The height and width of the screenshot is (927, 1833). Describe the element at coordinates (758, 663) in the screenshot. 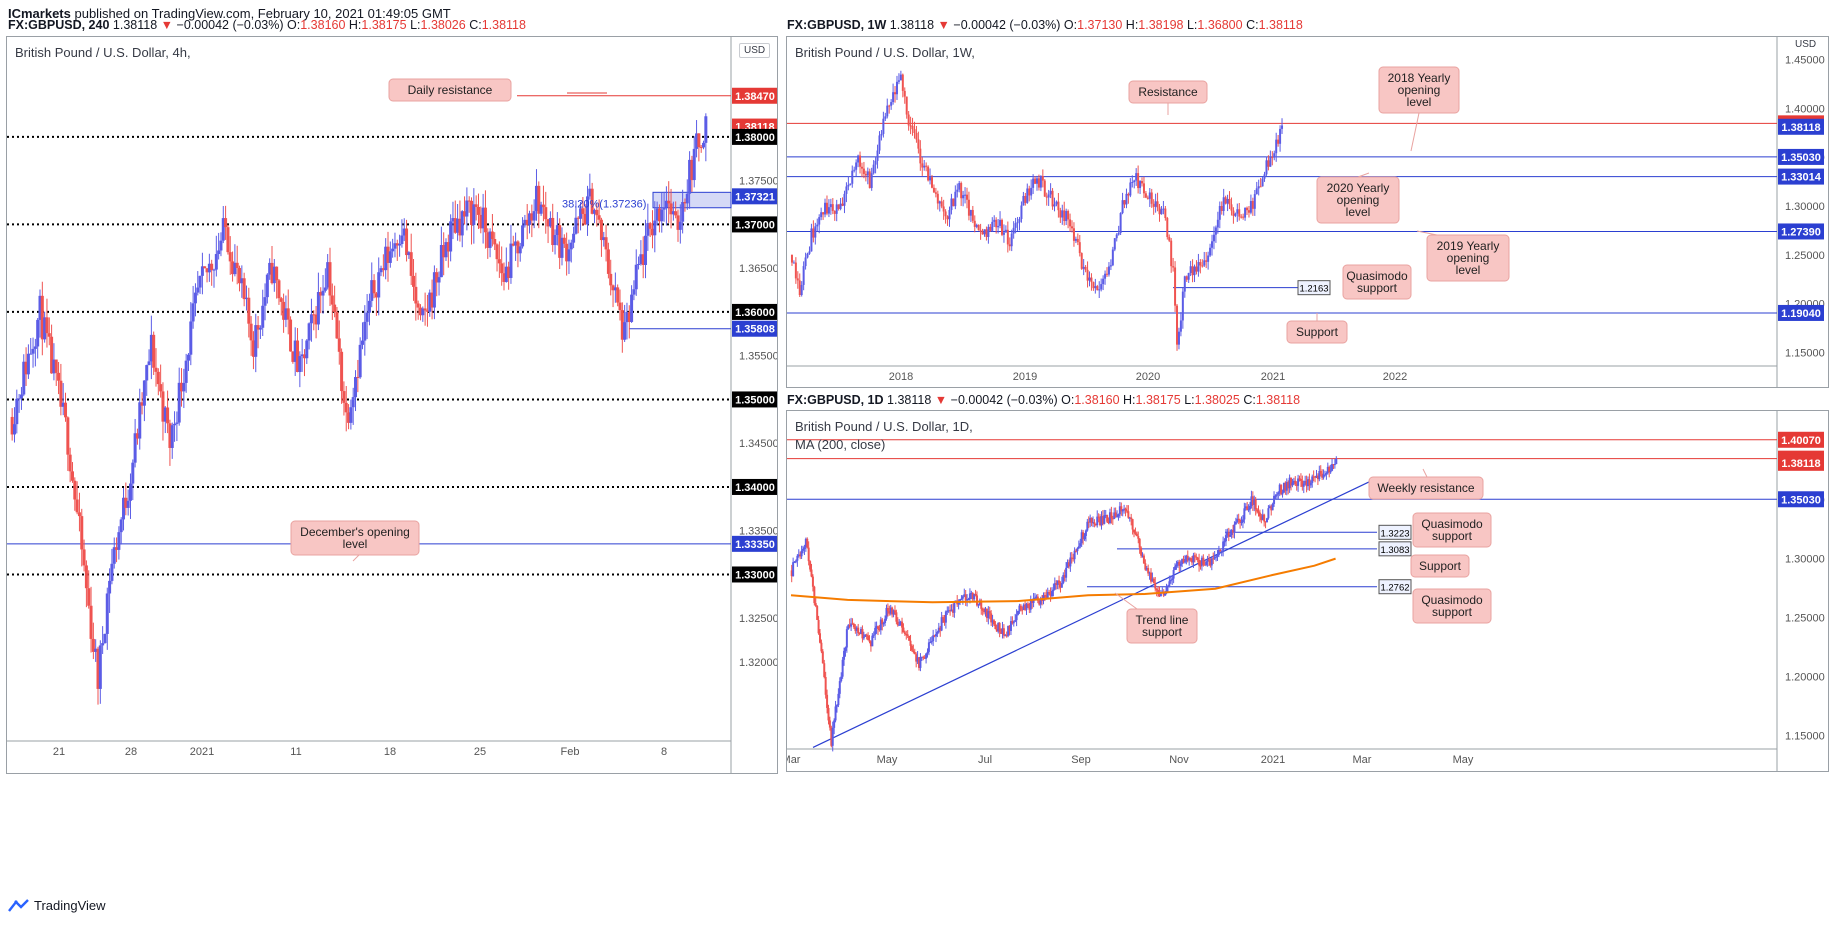

I see `h4-y-tick: 1.32000` at that location.